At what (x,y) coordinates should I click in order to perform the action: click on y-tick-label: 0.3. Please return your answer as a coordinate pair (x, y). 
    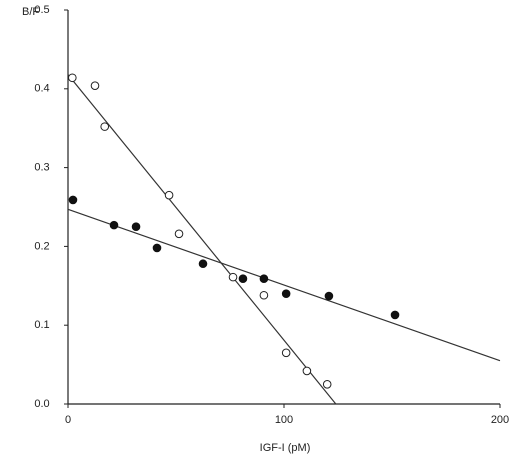
    Looking at the image, I should click on (41, 168).